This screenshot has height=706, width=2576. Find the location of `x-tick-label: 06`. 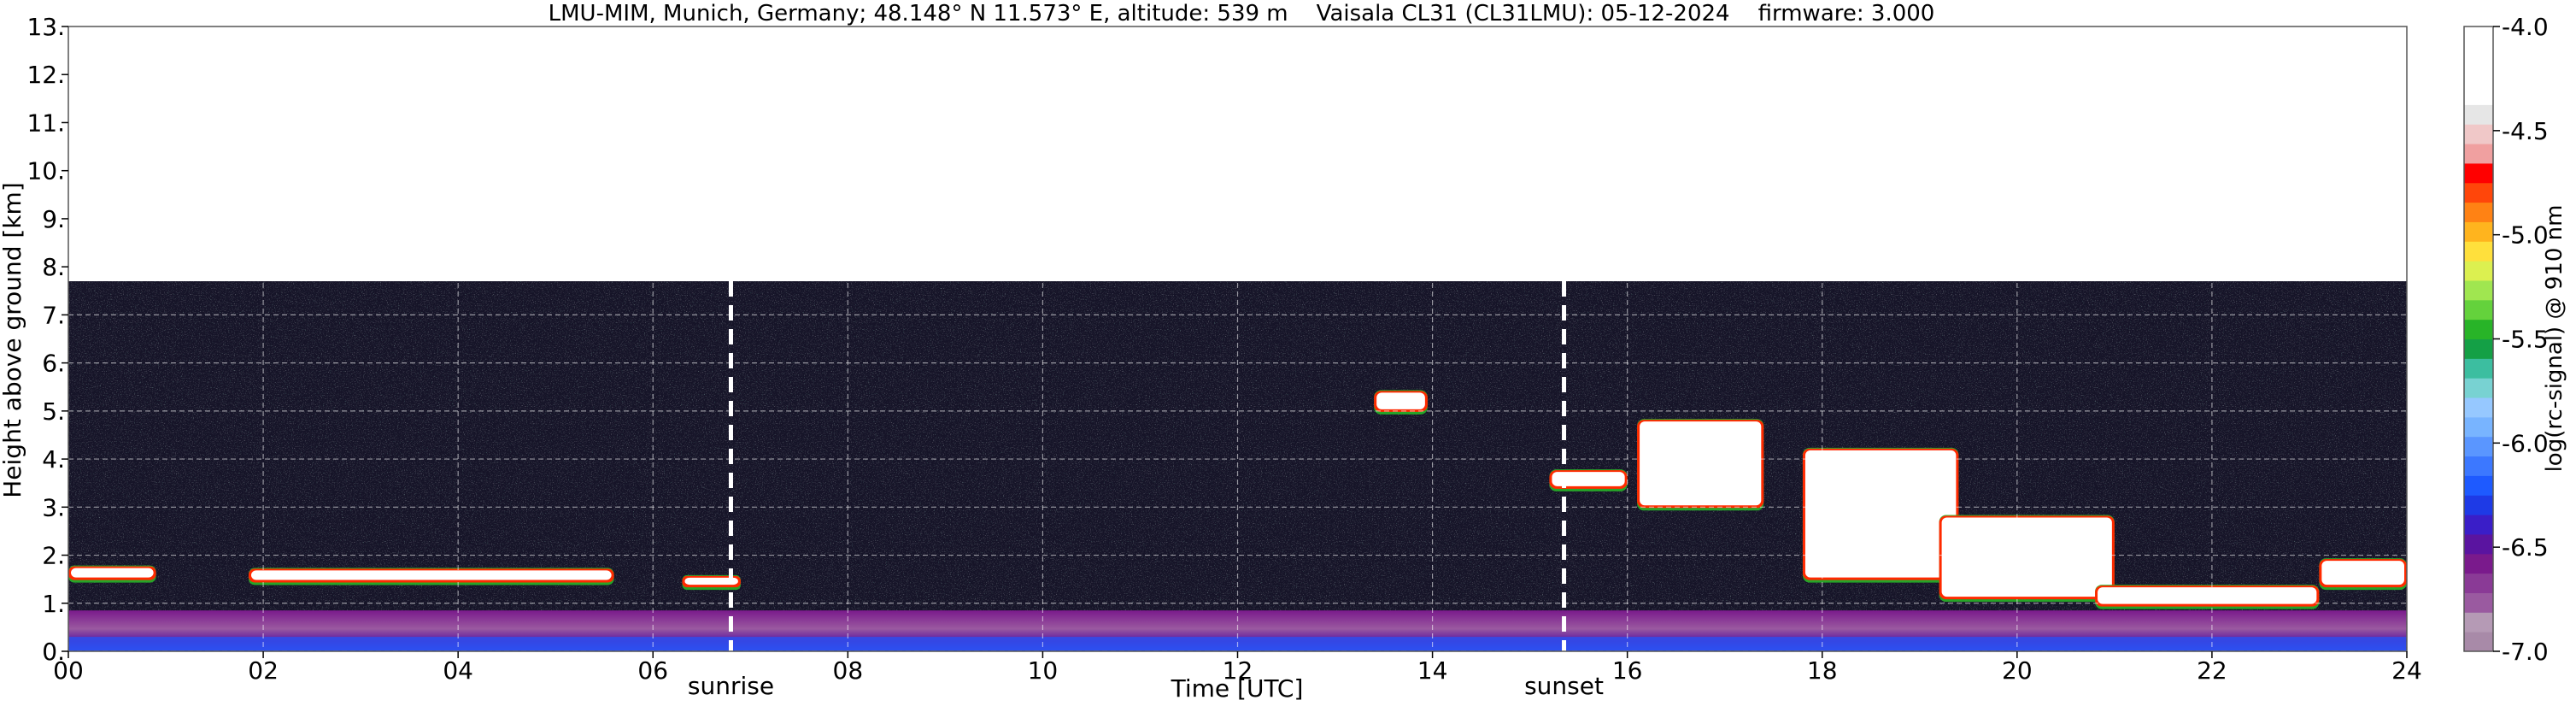

x-tick-label: 06 is located at coordinates (652, 670).